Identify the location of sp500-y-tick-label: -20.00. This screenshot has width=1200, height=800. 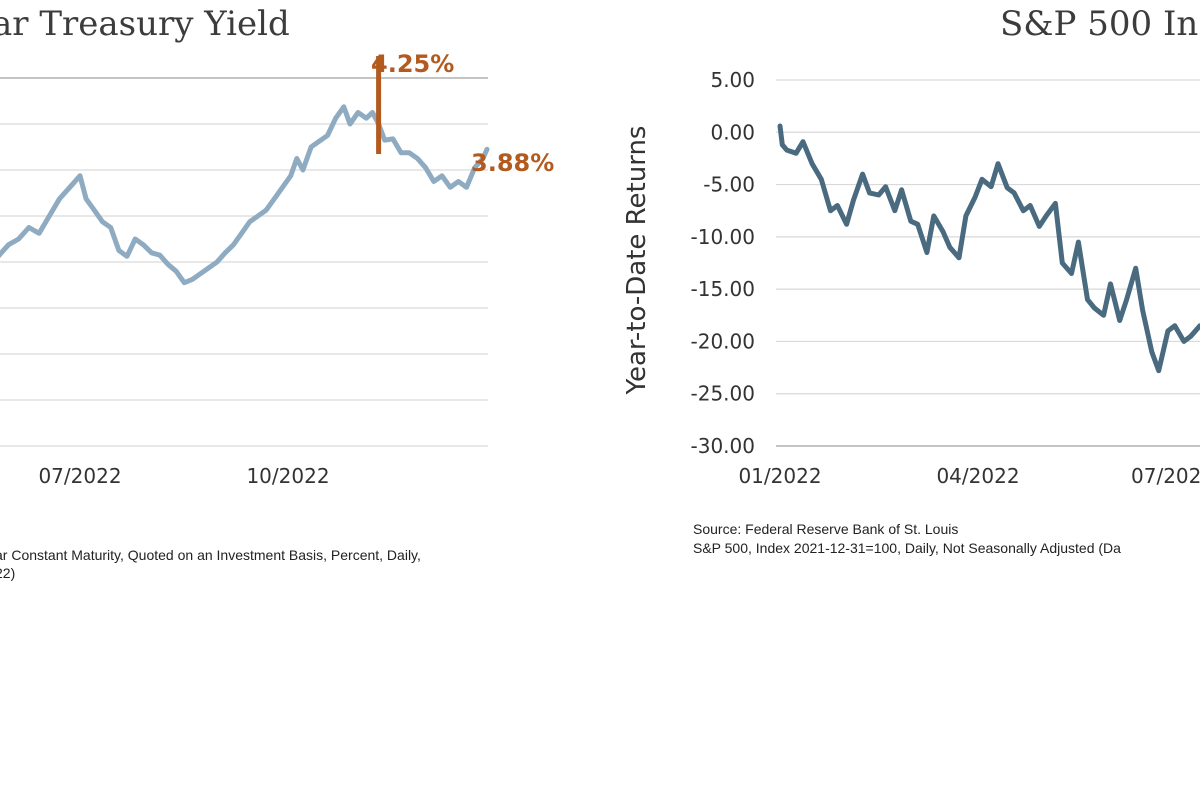
(723, 341).